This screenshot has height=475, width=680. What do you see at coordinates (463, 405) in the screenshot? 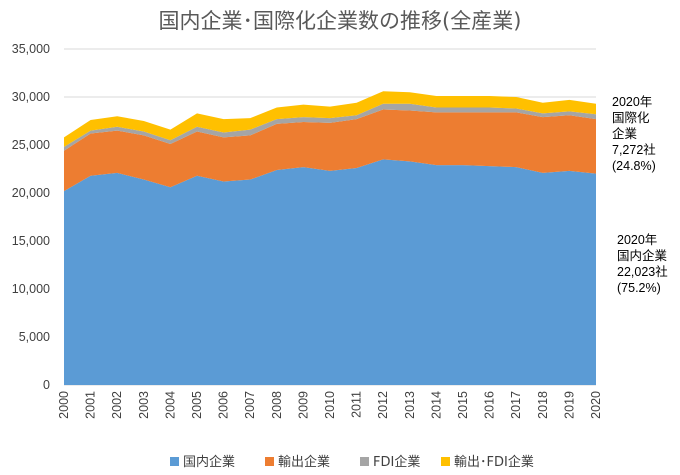
I see `x-tick-label: 2015` at bounding box center [463, 405].